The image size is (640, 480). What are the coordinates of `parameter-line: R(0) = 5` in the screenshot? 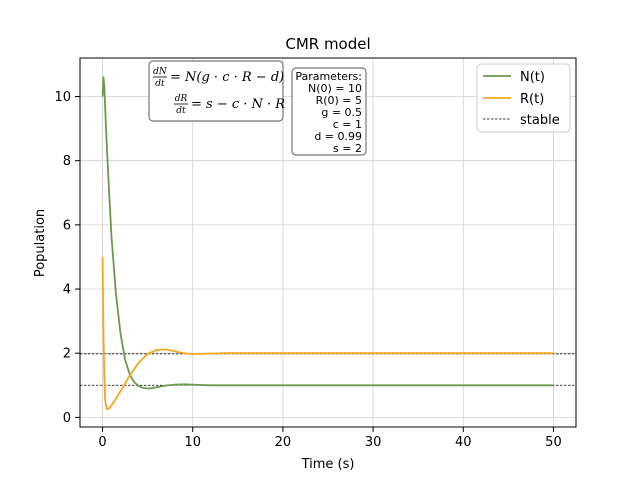 It's located at (339, 100).